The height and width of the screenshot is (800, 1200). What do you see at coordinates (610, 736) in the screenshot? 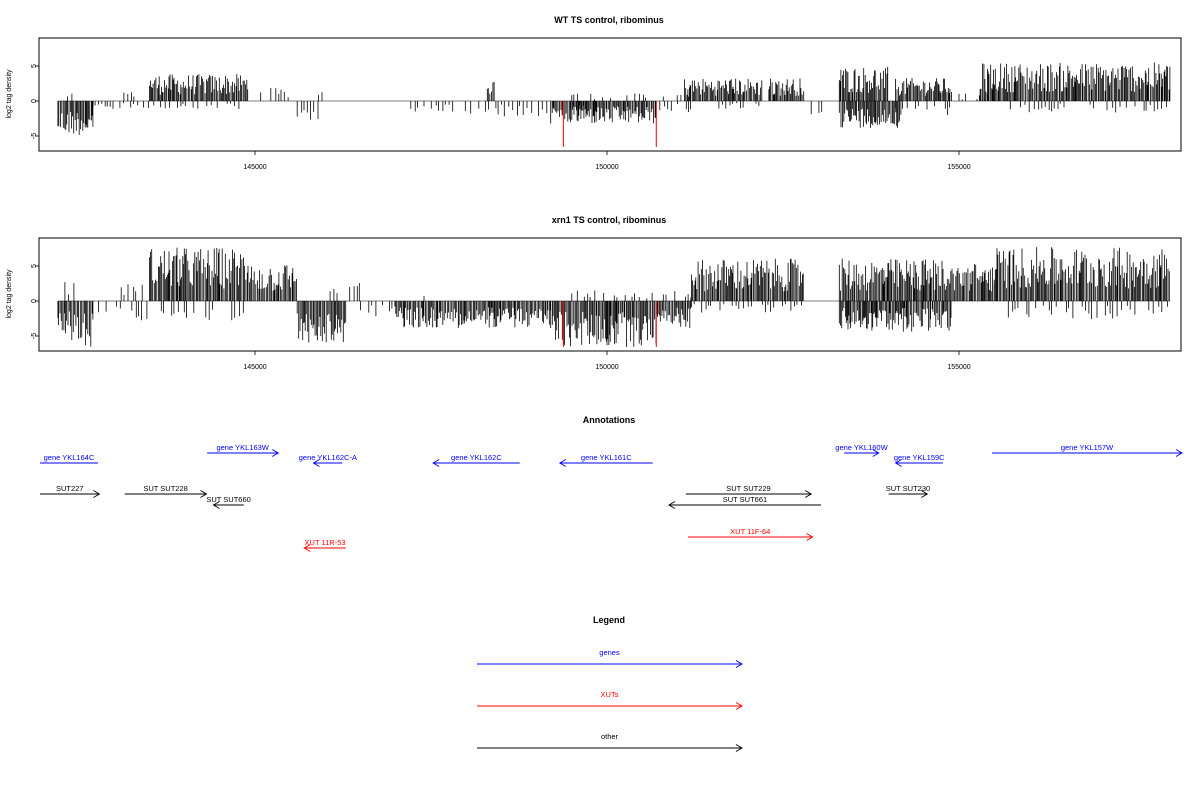
I see `legend-label: other` at bounding box center [610, 736].